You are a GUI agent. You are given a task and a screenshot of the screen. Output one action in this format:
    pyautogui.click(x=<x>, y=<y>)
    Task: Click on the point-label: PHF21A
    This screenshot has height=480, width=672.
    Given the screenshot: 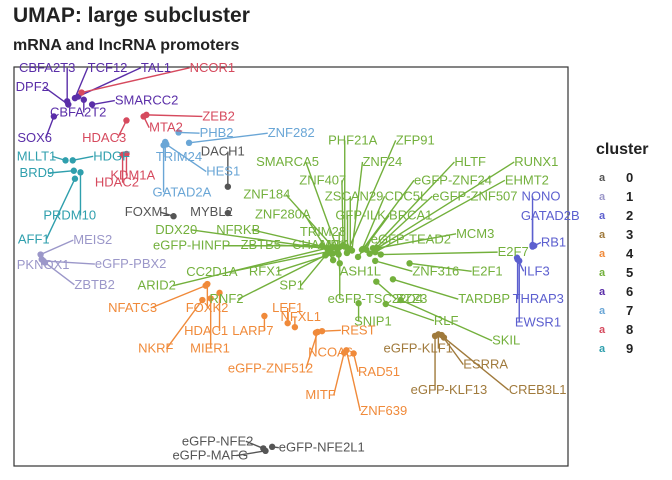 What is the action you would take?
    pyautogui.click(x=352, y=139)
    